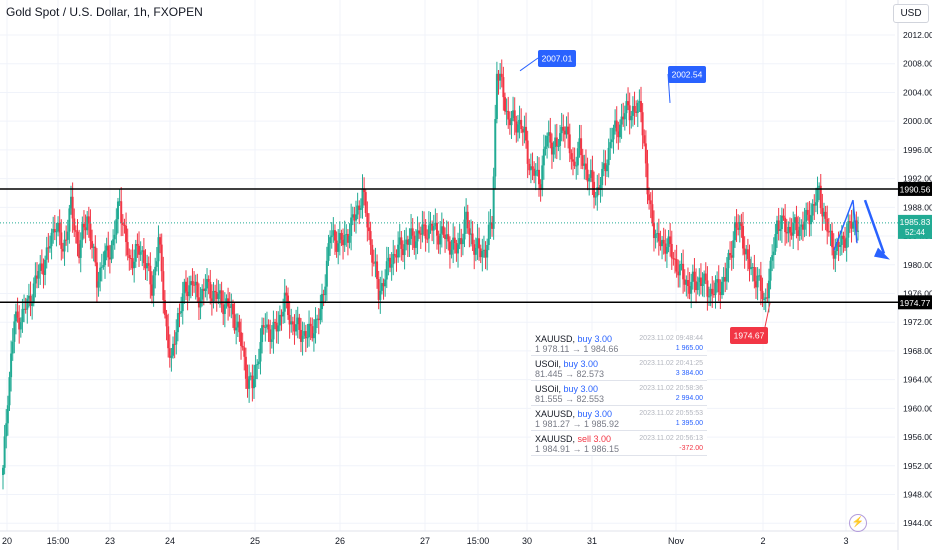  Describe the element at coordinates (569, 399) in the screenshot. I see `trade-prices: 81.555 → 82.553` at that location.